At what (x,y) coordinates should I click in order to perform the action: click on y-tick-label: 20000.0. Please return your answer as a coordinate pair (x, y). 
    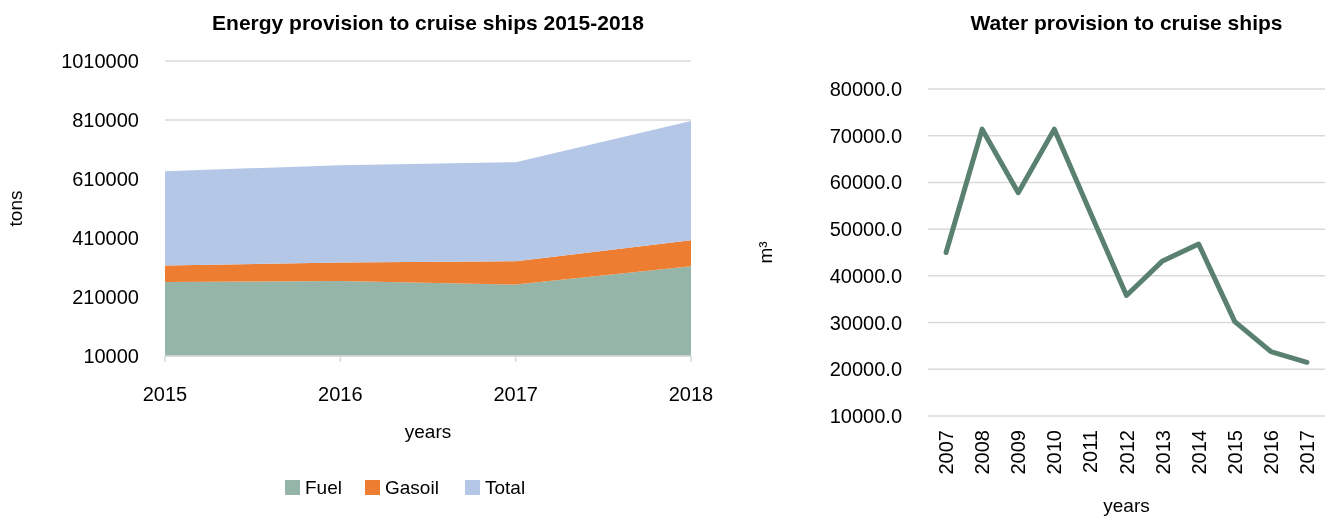
    Looking at the image, I should click on (865, 369).